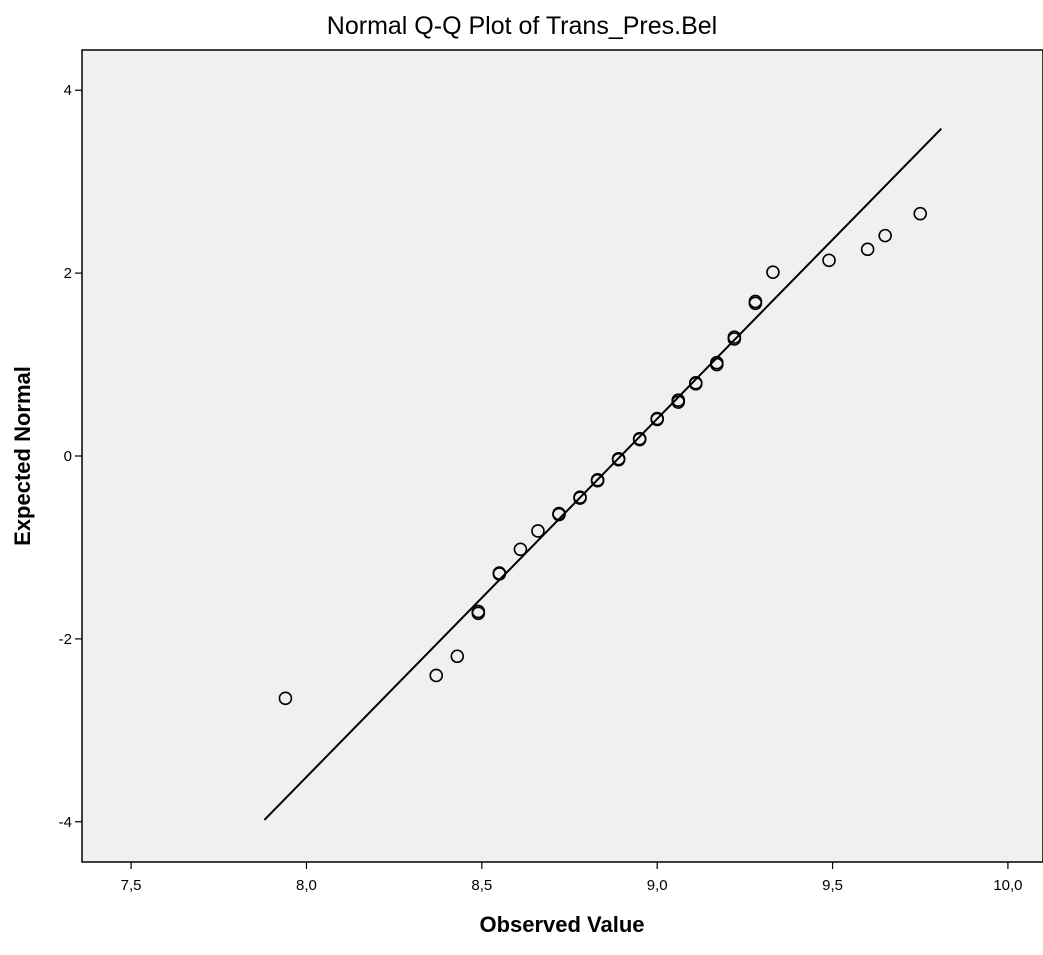 This screenshot has width=1043, height=955. What do you see at coordinates (65, 639) in the screenshot?
I see `y-tick-label: -2` at bounding box center [65, 639].